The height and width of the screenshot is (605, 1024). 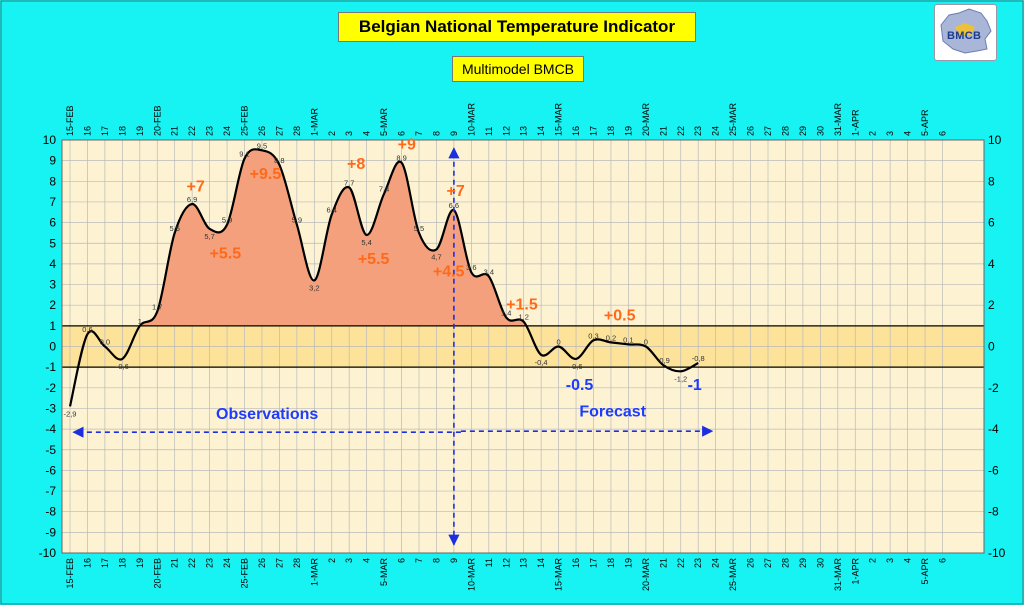 I want to click on x-tick-label-top: 23, so click(x=210, y=131).